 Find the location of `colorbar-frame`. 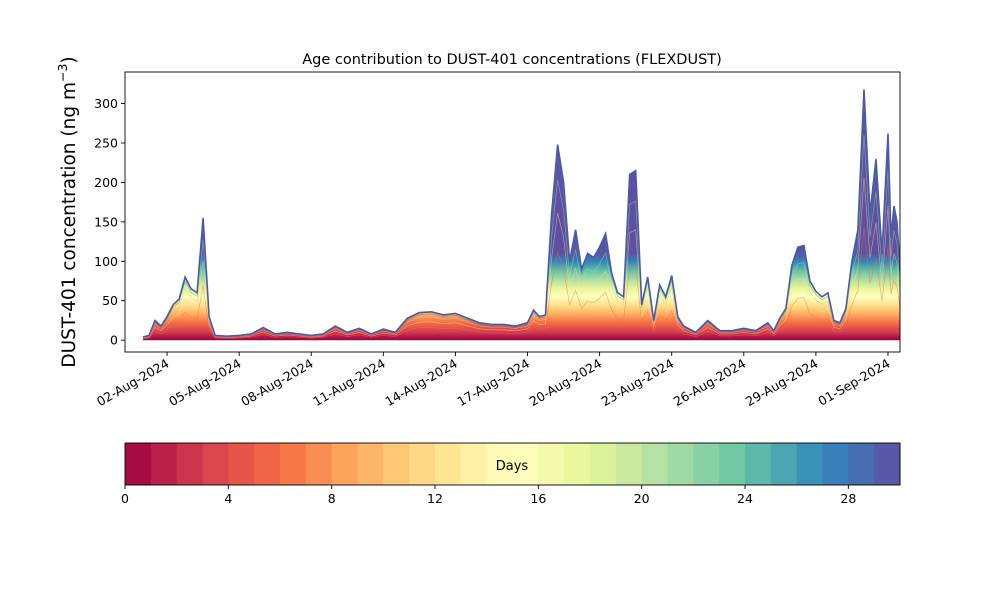

colorbar-frame is located at coordinates (512, 464).